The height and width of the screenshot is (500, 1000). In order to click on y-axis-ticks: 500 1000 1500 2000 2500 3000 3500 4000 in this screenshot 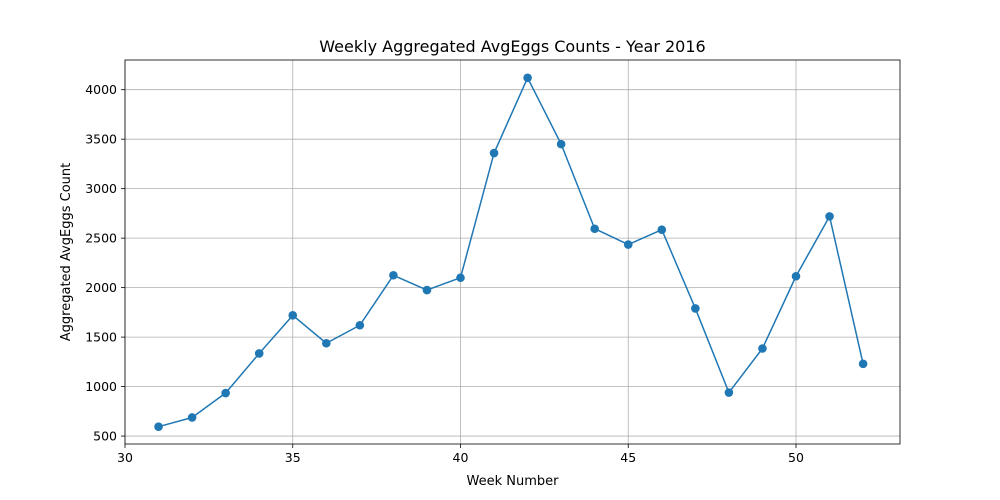, I will do `click(105, 263)`.